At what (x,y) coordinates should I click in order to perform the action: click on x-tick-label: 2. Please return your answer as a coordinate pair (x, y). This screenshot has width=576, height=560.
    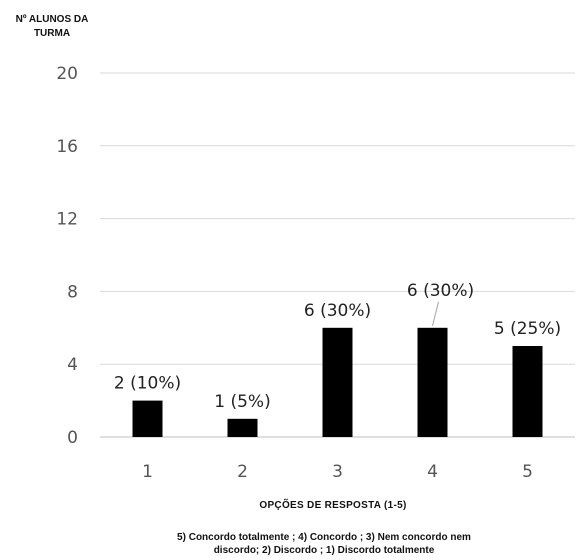
    Looking at the image, I should click on (242, 472).